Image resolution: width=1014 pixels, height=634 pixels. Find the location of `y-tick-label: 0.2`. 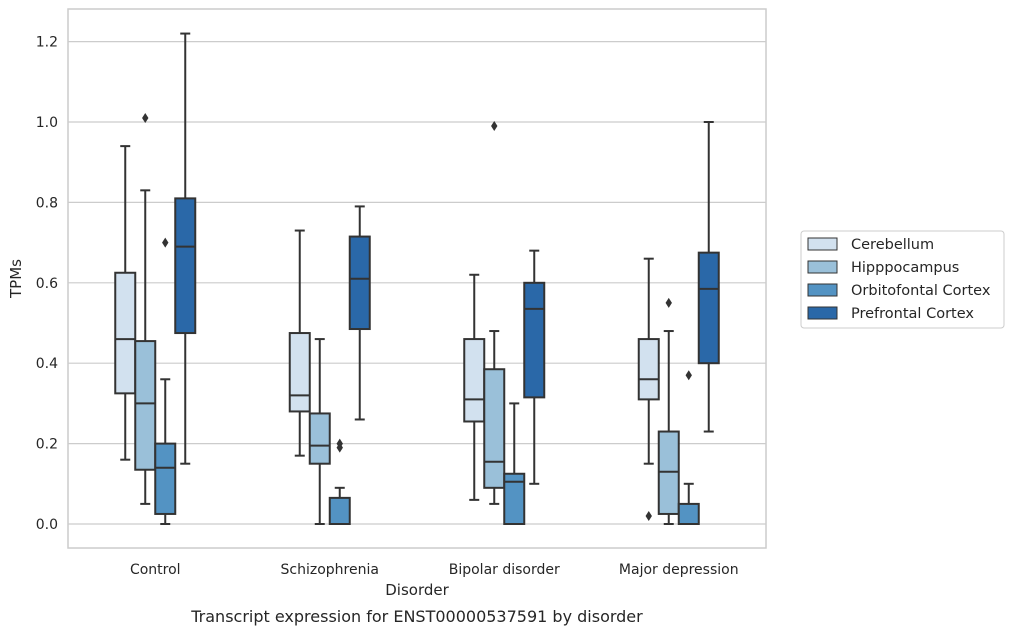

y-tick-label: 0.2 is located at coordinates (47, 445).